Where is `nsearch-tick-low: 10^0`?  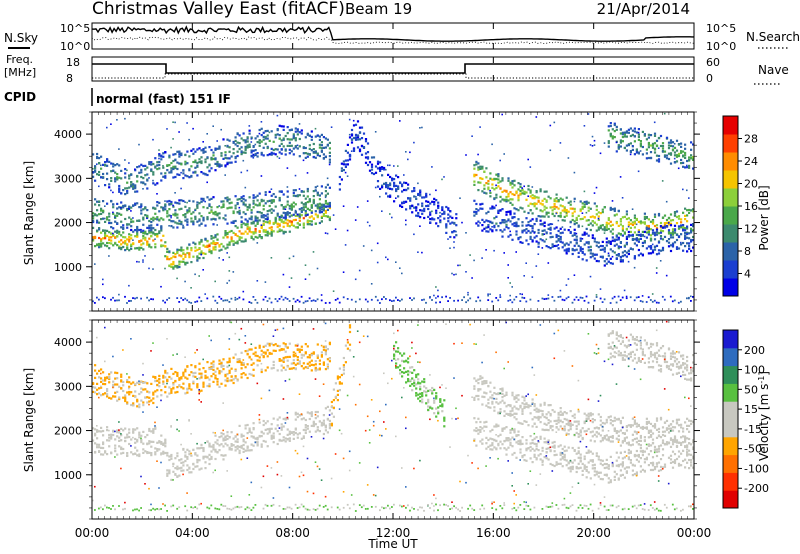
nsearch-tick-low: 10^0 is located at coordinates (721, 46).